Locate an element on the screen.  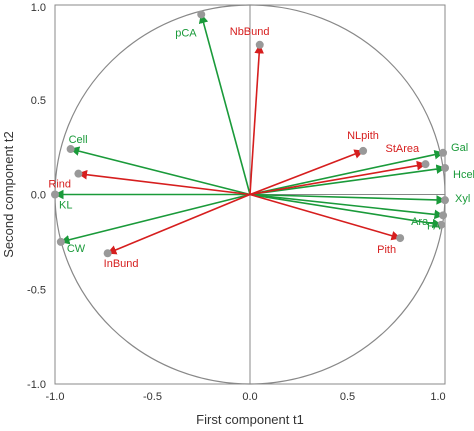
x-tick-label: -0.5 is located at coordinates (152, 397).